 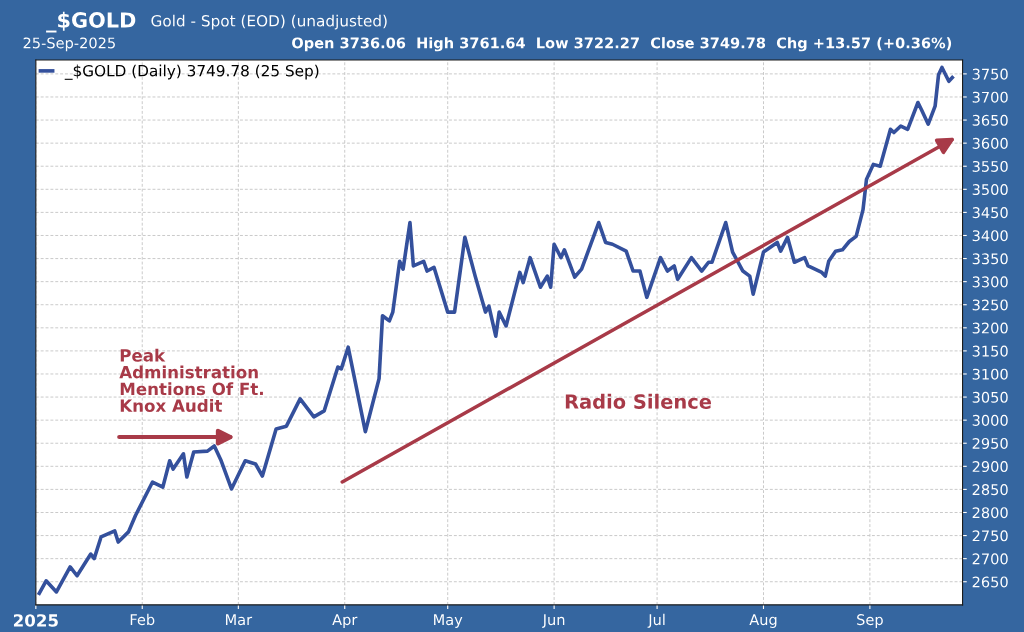 What do you see at coordinates (35, 620) in the screenshot?
I see `x-tick-label: 2025` at bounding box center [35, 620].